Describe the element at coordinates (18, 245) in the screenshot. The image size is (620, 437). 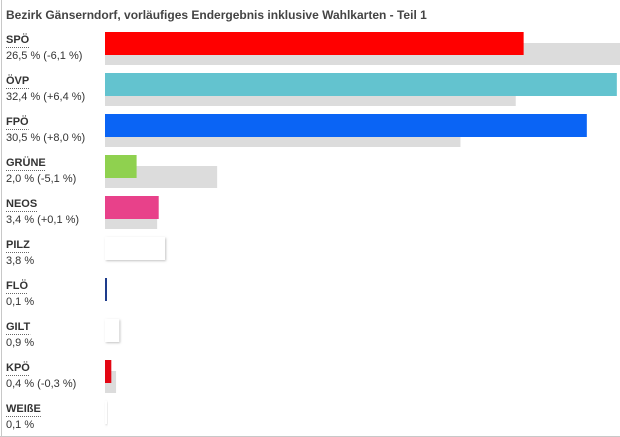
I see `party-name: PILZ` at that location.